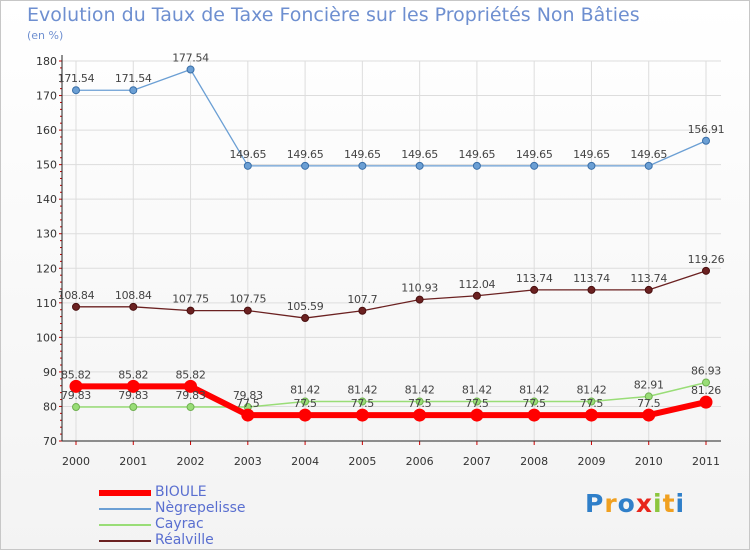 This screenshot has height=551, width=750. Describe the element at coordinates (125, 493) in the screenshot. I see `legend-swatch-bjoule` at that location.